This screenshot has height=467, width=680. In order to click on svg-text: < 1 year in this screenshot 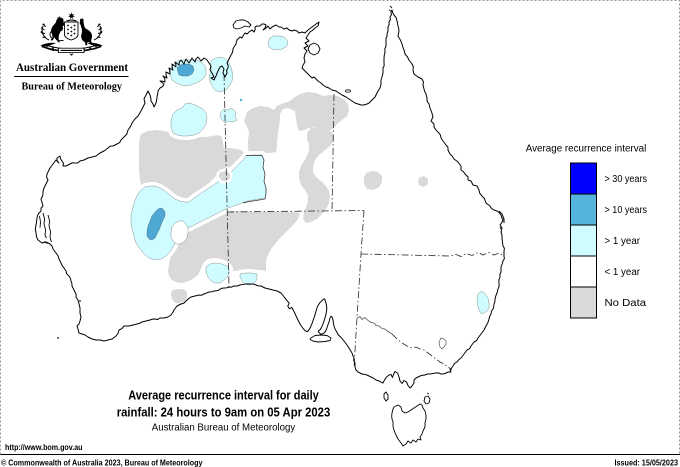, I will do `click(623, 272)`.